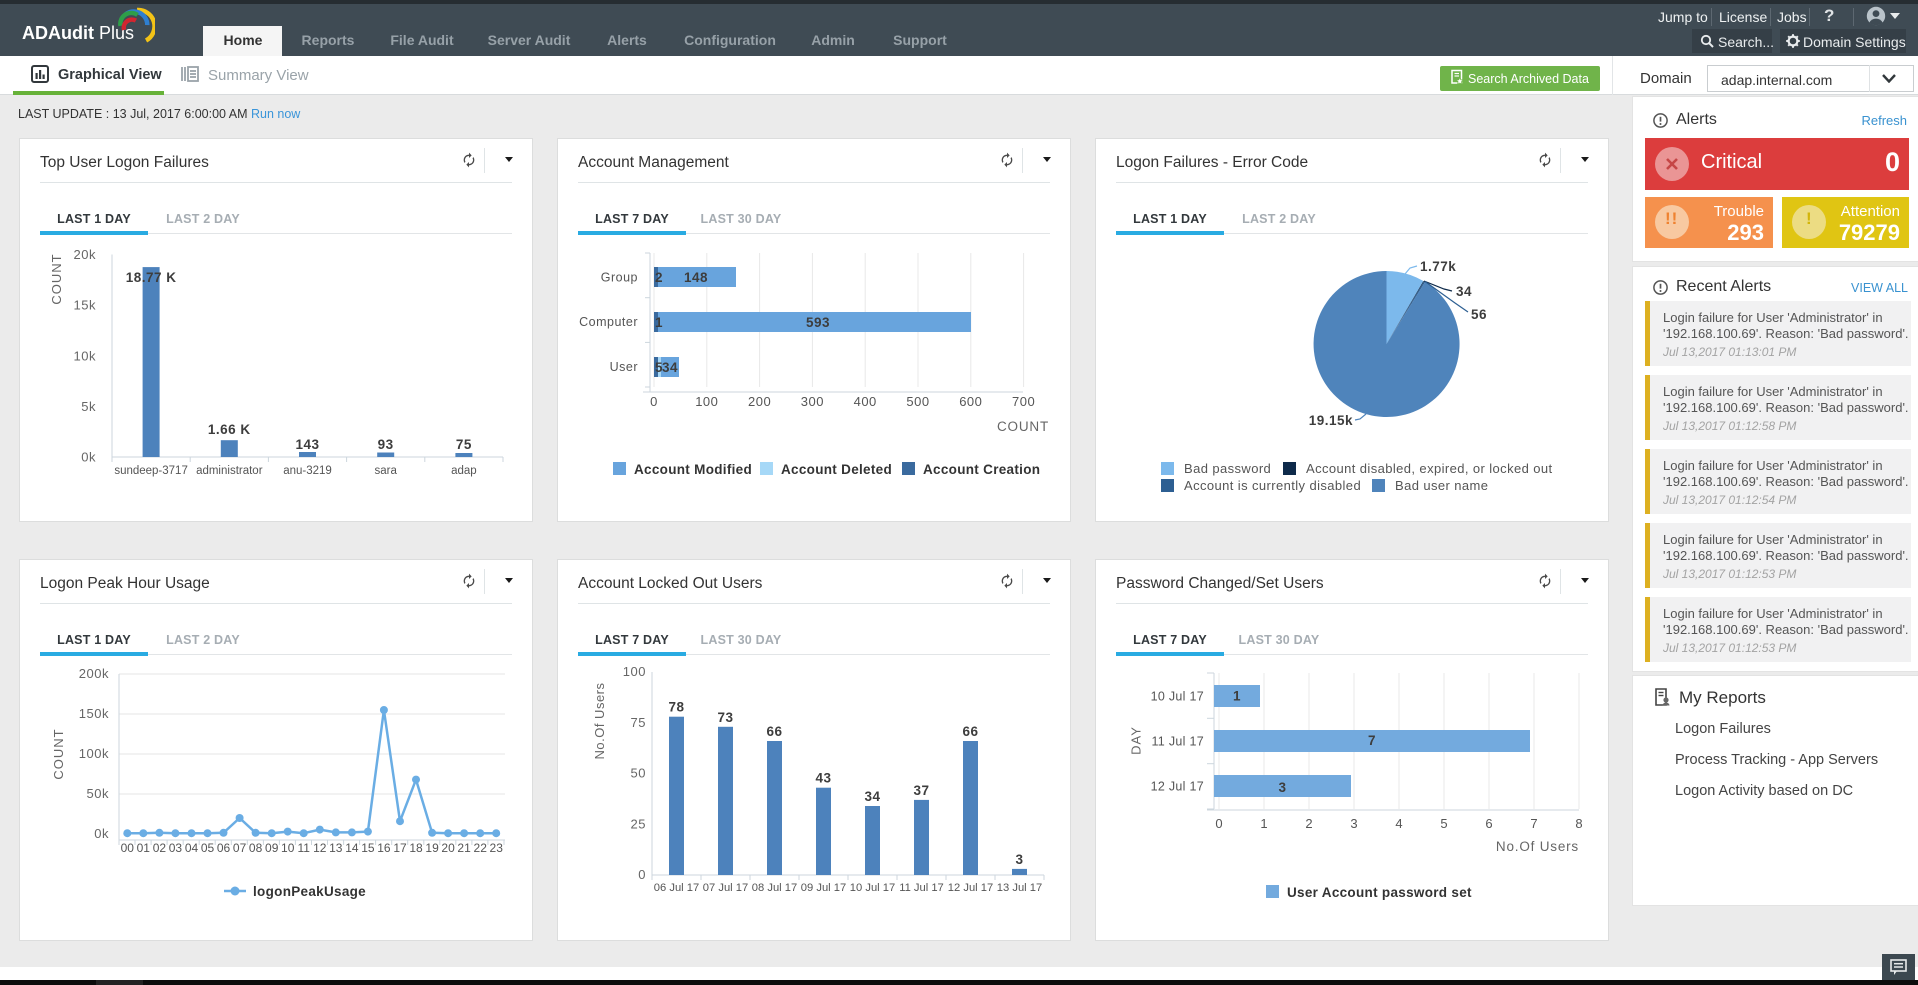 The width and height of the screenshot is (1918, 985). Describe the element at coordinates (774, 888) in the screenshot. I see `svg-text: 08 Jul 17` at that location.